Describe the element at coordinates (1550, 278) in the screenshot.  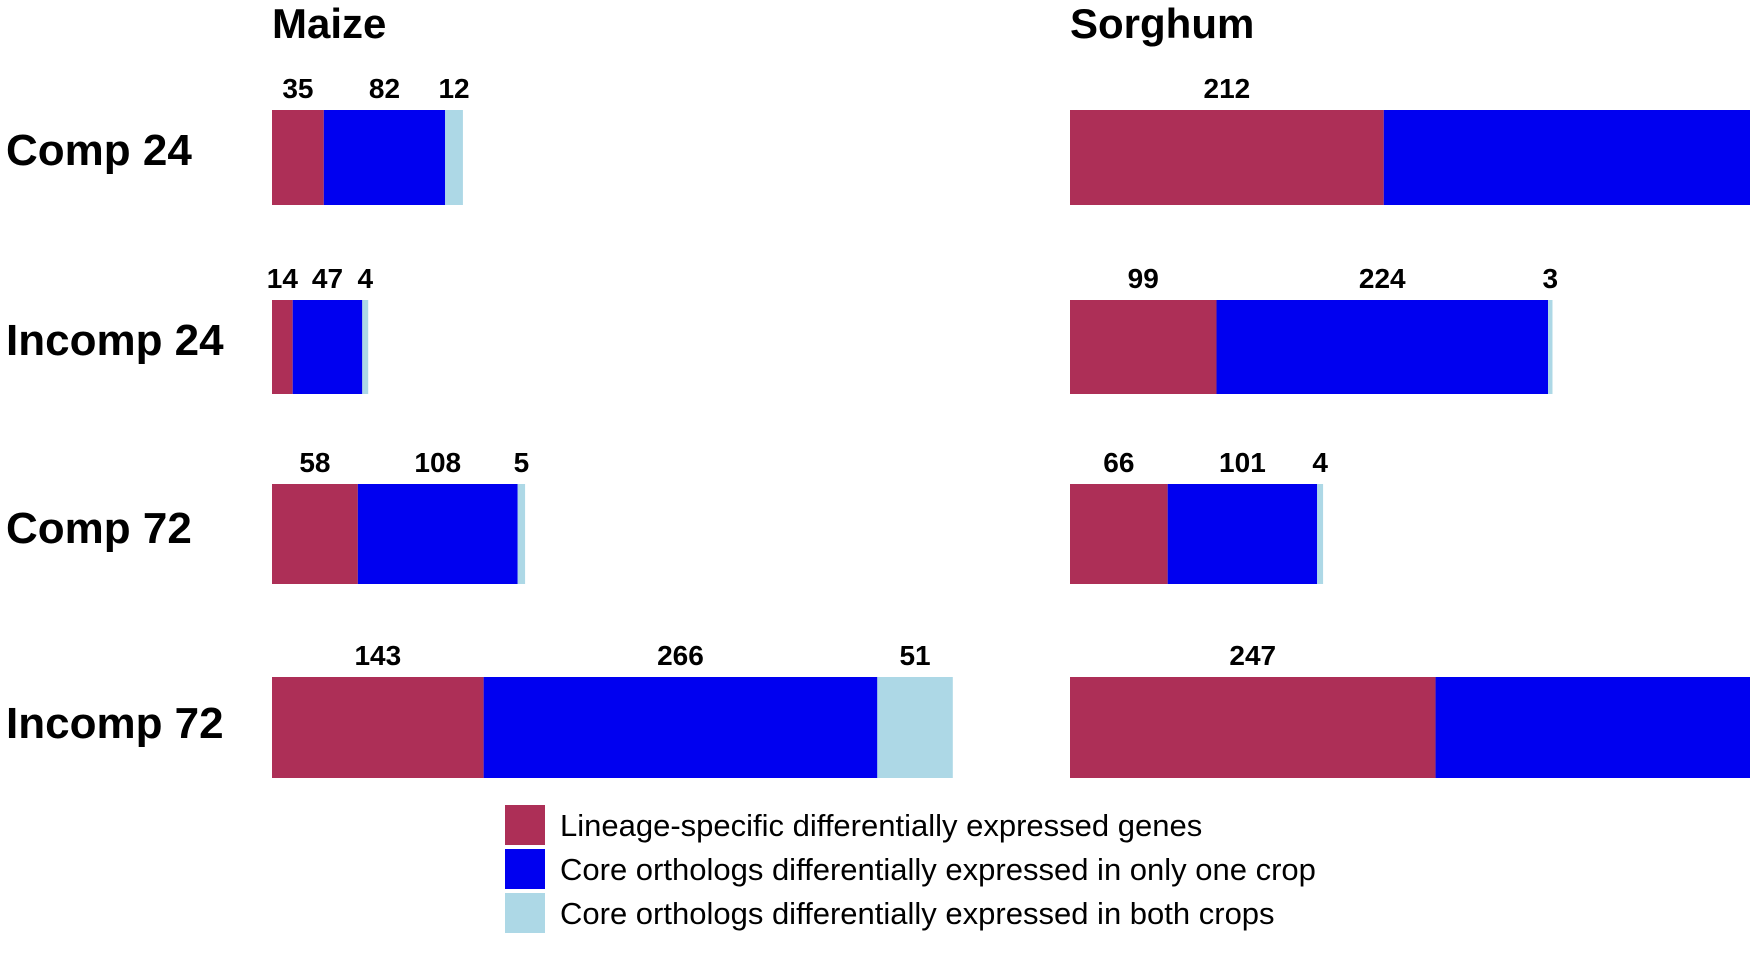
I see `value-label-1-1-2: 3` at that location.